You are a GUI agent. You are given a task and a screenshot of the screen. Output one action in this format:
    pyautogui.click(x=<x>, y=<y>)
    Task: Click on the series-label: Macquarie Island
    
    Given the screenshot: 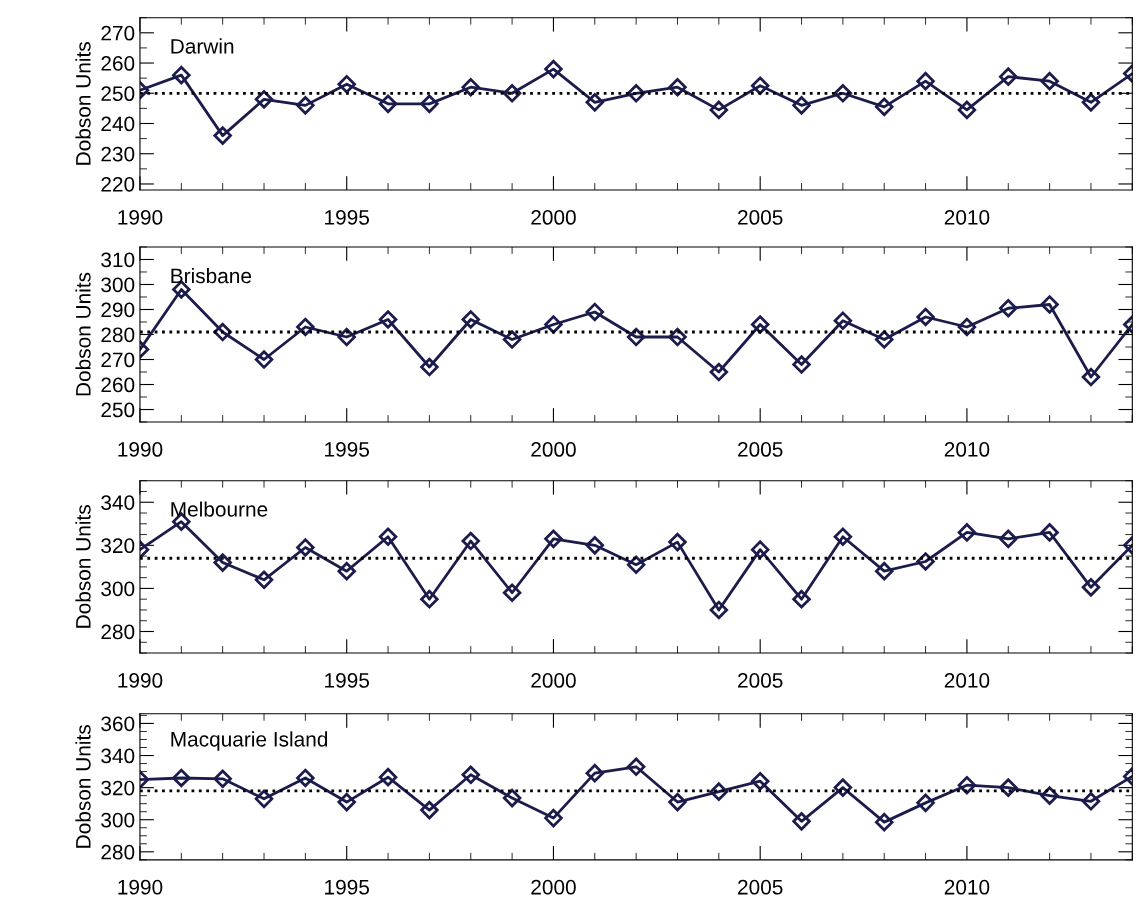 What is the action you would take?
    pyautogui.click(x=249, y=741)
    